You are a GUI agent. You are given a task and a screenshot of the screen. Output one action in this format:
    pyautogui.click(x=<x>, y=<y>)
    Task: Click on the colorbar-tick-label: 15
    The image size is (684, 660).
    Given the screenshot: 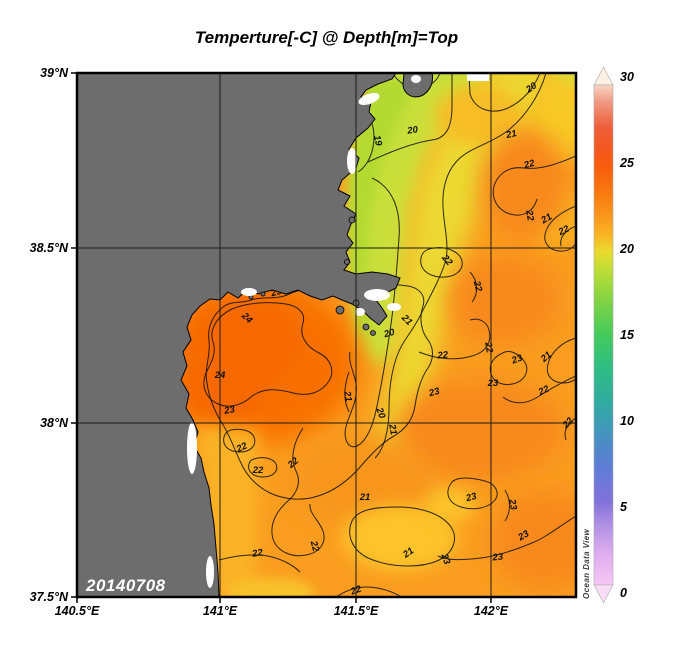 What is the action you would take?
    pyautogui.click(x=627, y=335)
    